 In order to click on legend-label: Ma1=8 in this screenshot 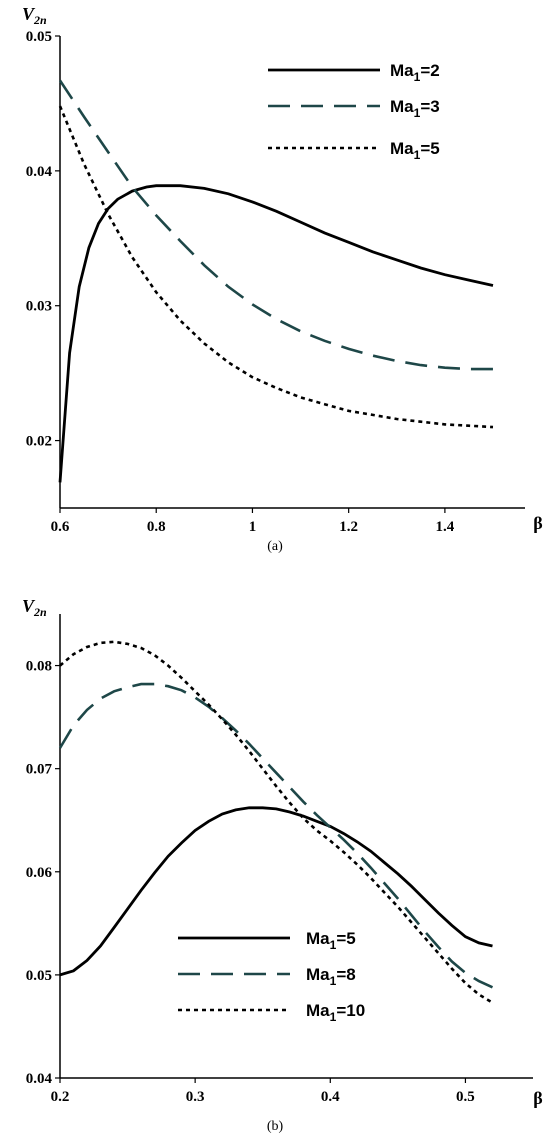, I will do `click(331, 976)`.